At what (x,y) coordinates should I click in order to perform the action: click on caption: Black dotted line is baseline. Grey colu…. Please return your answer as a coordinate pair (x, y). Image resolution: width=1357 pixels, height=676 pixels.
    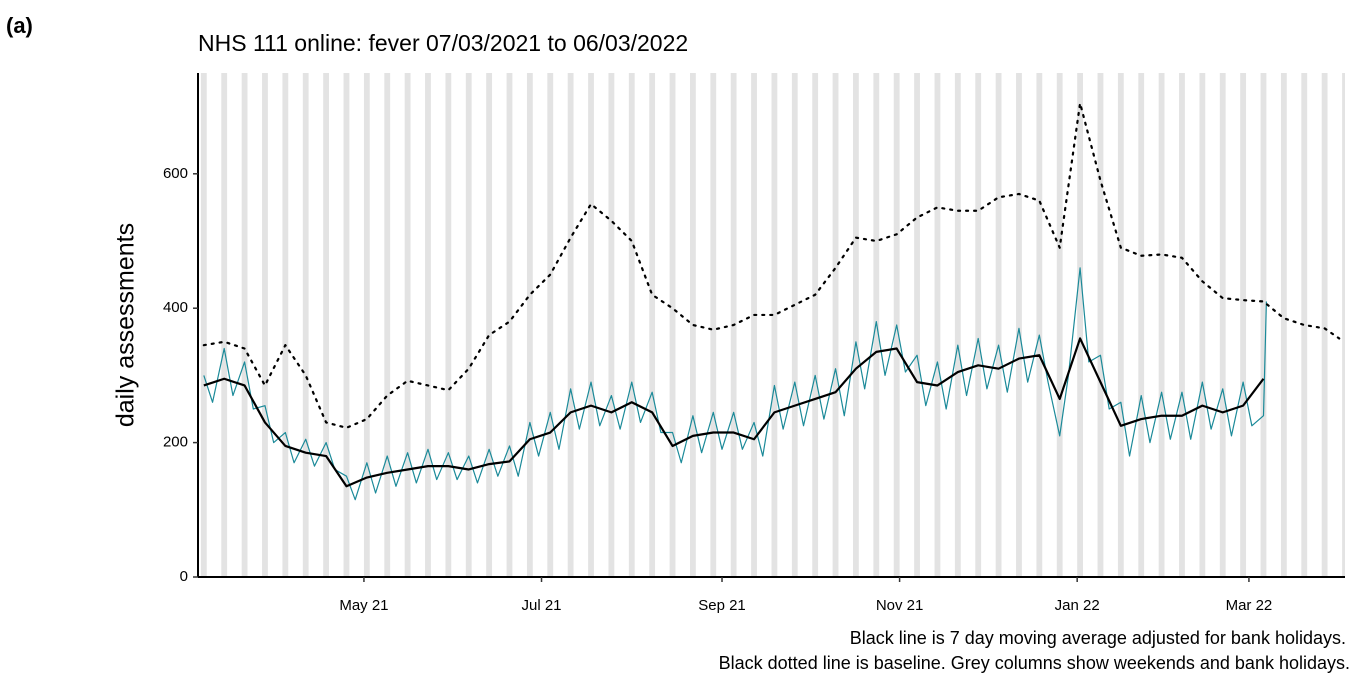
    Looking at the image, I should click on (1034, 663).